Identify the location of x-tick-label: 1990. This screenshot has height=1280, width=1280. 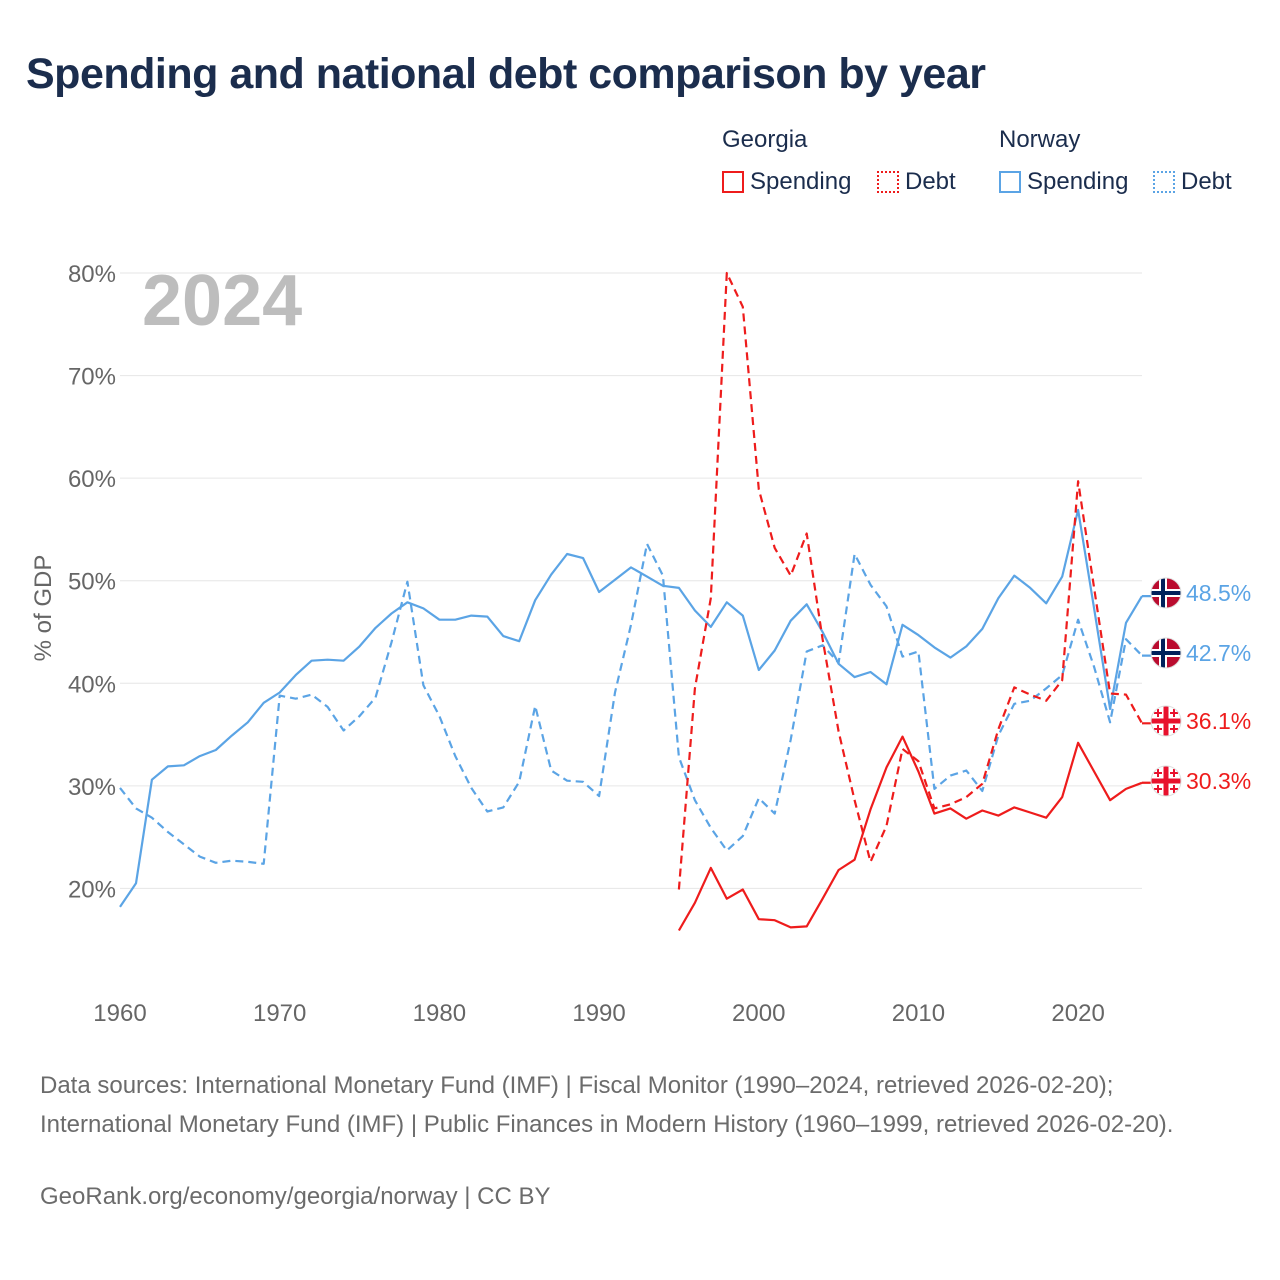
(598, 1013).